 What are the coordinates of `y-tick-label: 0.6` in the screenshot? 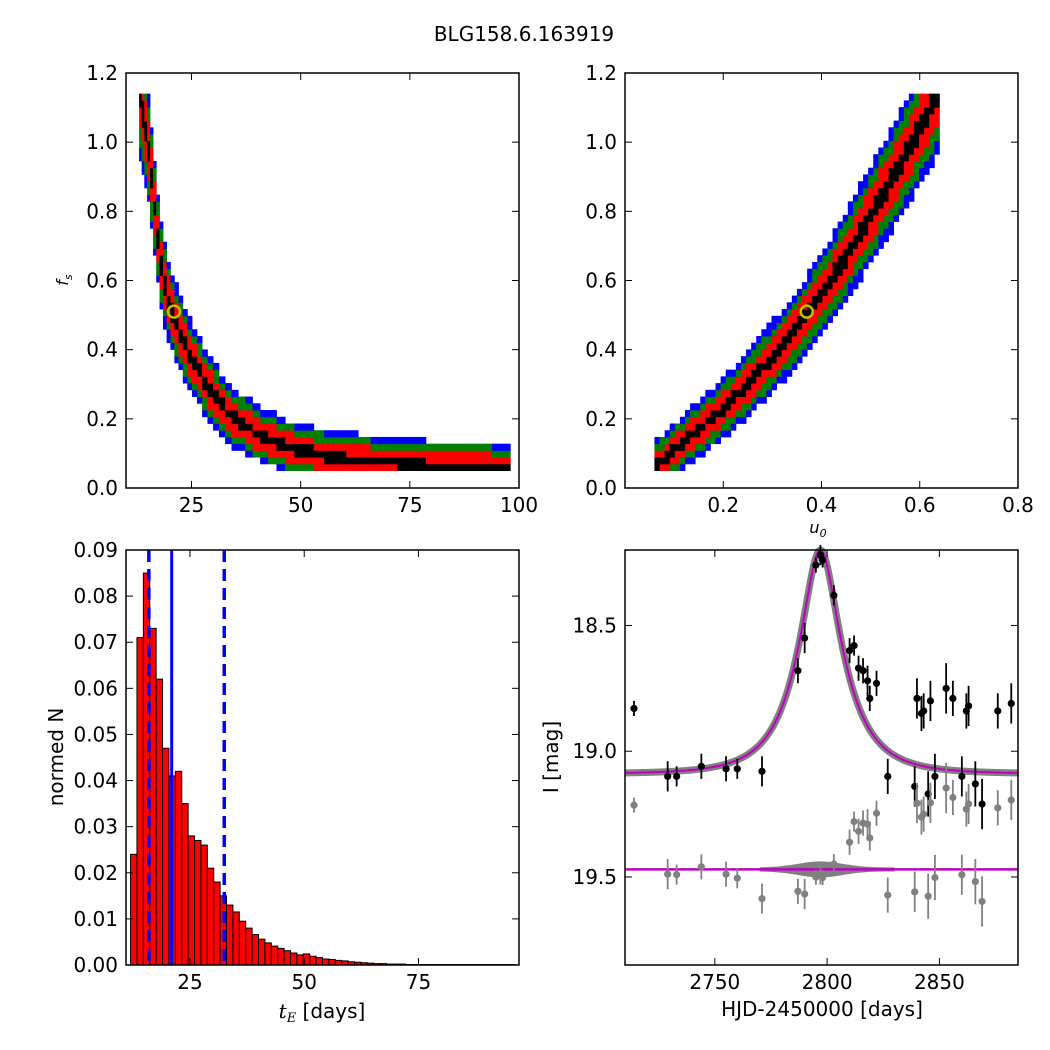 It's located at (601, 281).